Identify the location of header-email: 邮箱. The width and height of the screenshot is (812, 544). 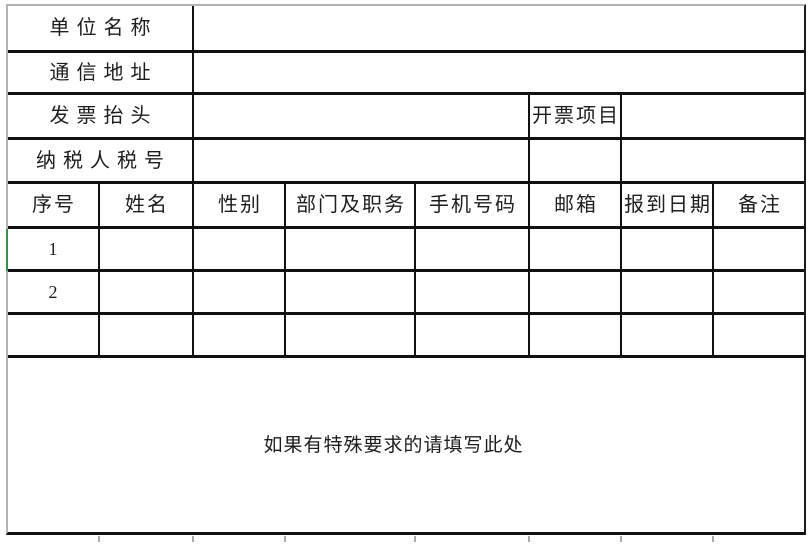
(576, 206).